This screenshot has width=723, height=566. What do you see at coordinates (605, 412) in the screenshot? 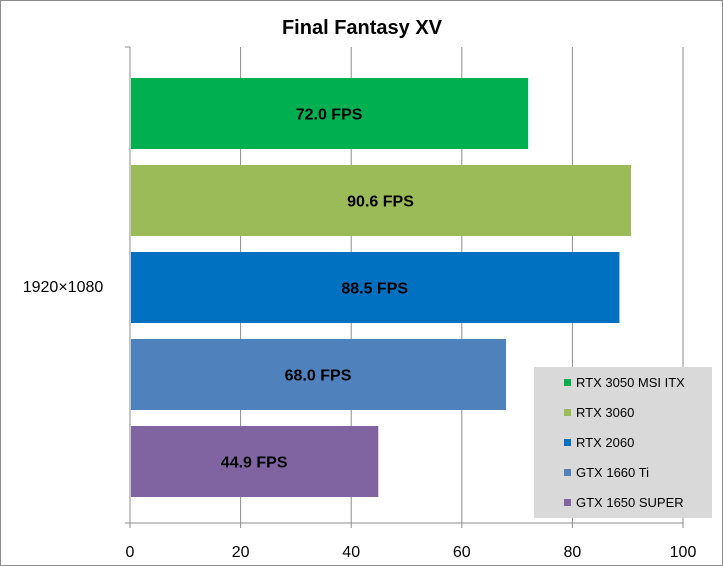
I see `legend-label: RTX 3060` at bounding box center [605, 412].